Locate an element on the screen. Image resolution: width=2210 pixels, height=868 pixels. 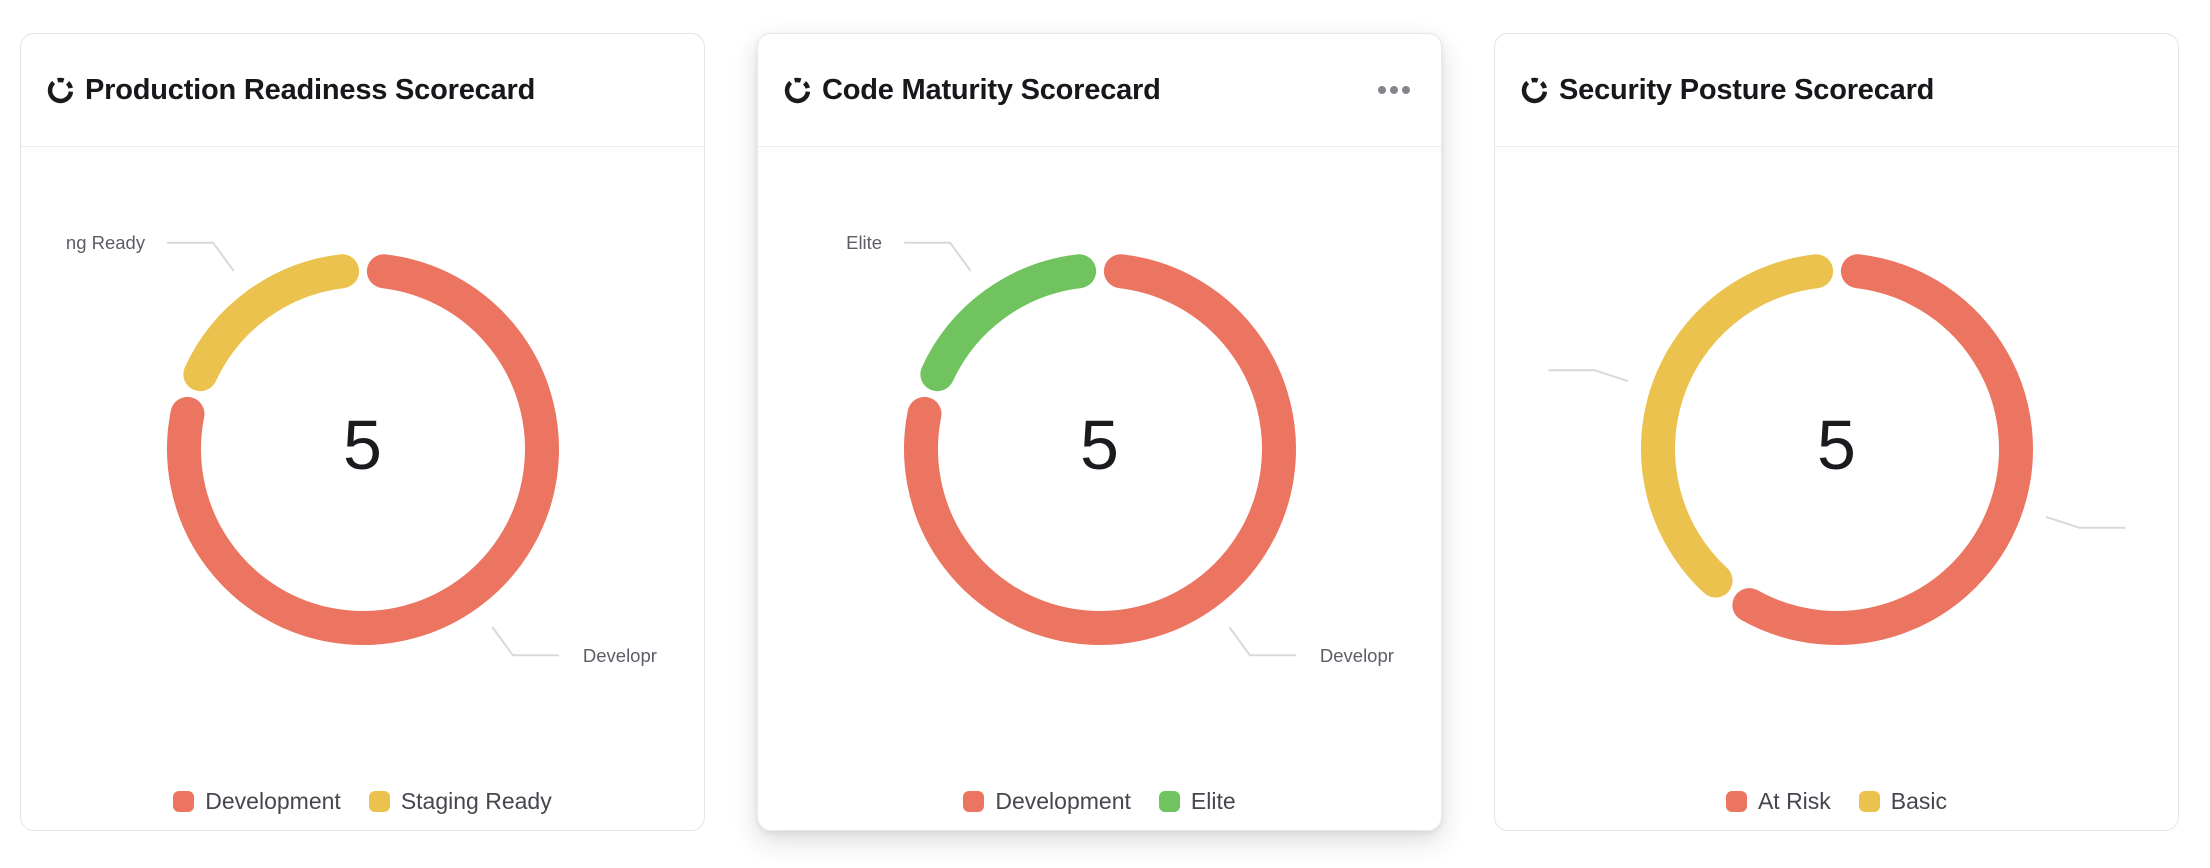
chart-legend: Development Elite is located at coordinates (1099, 801).